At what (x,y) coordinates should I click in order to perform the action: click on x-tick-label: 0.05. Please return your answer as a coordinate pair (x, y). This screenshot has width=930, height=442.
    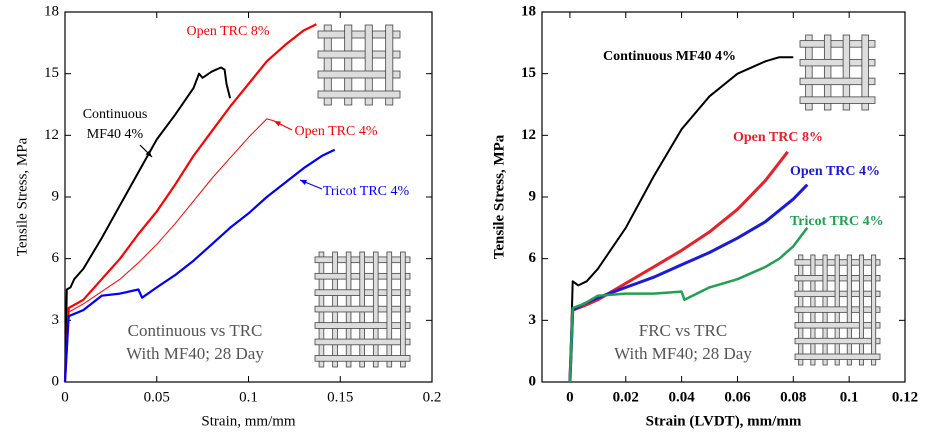
    Looking at the image, I should click on (157, 397).